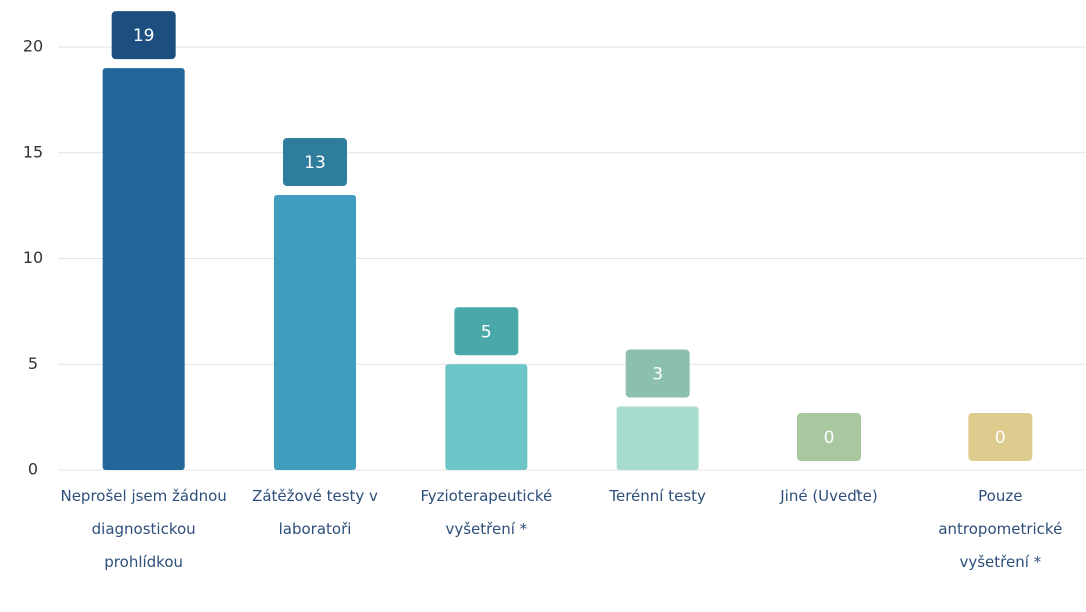 Image resolution: width=1086 pixels, height=612 pixels. What do you see at coordinates (315, 512) in the screenshot?
I see `x-tick-label: Zátěžové testy v laboratoři` at bounding box center [315, 512].